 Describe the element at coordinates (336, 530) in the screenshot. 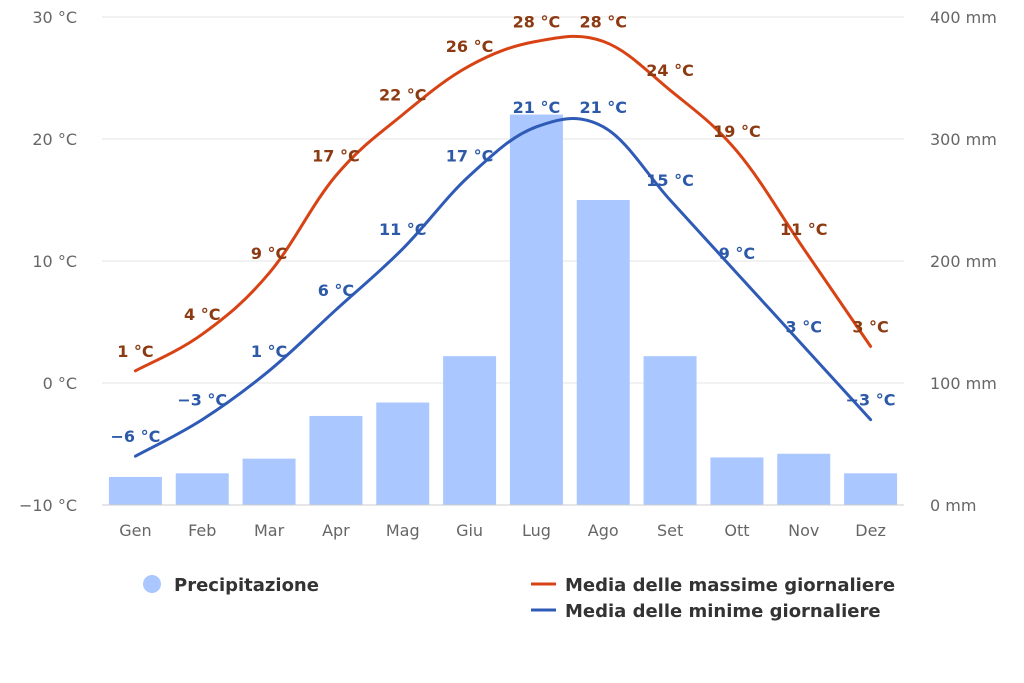

I see `x-tick-label: Apr` at that location.